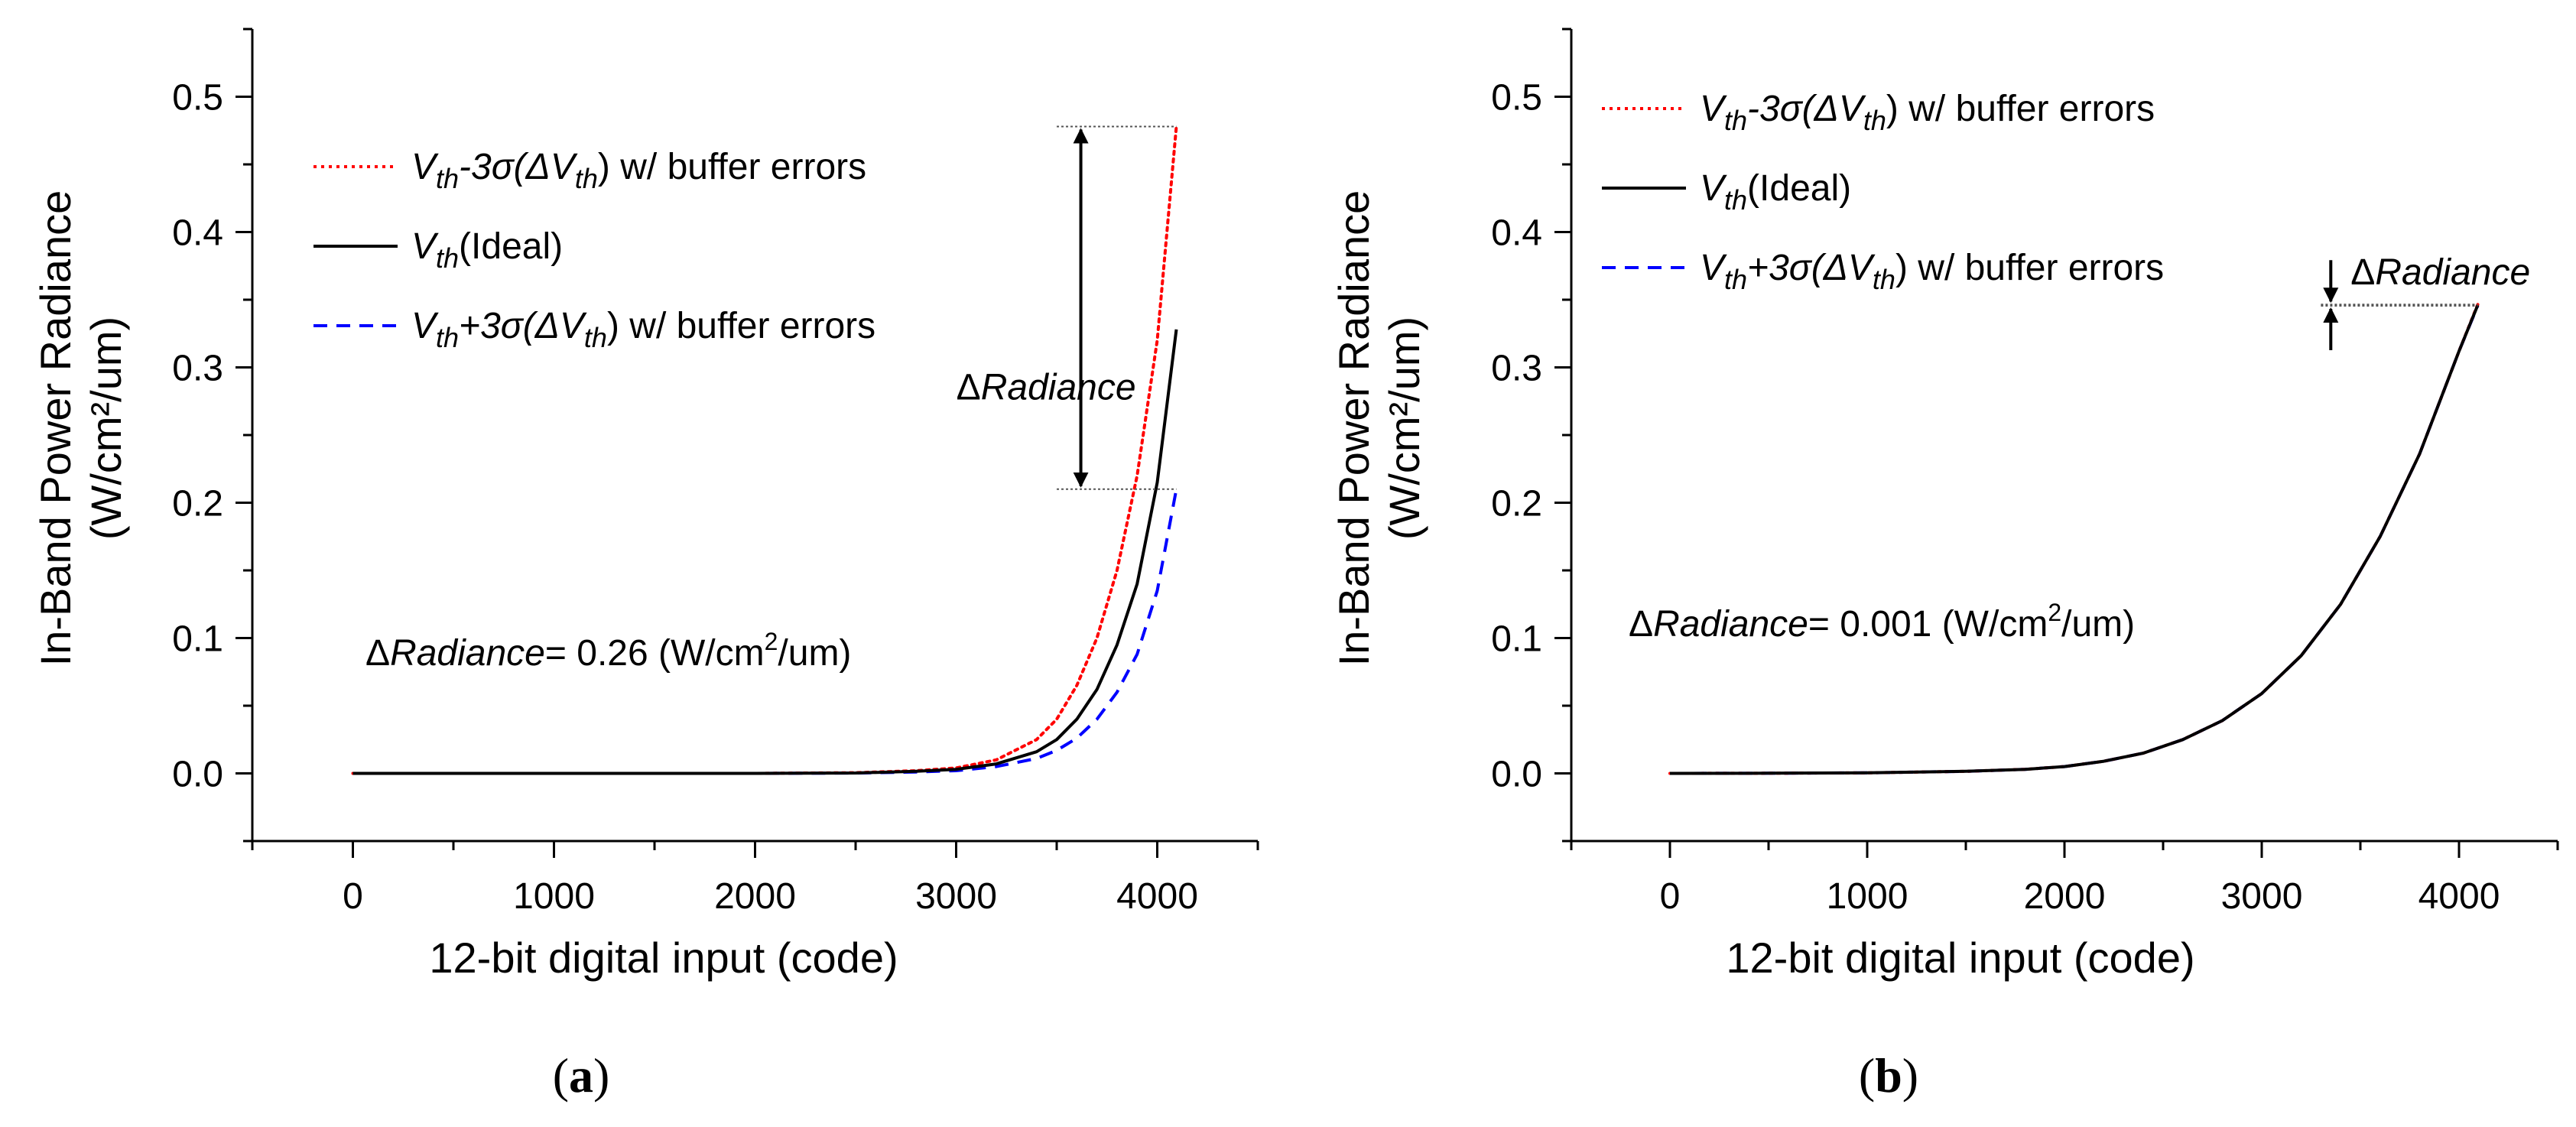 The height and width of the screenshot is (1127, 2576). Describe the element at coordinates (582, 1075) in the screenshot. I see `panel-label: (a)` at that location.